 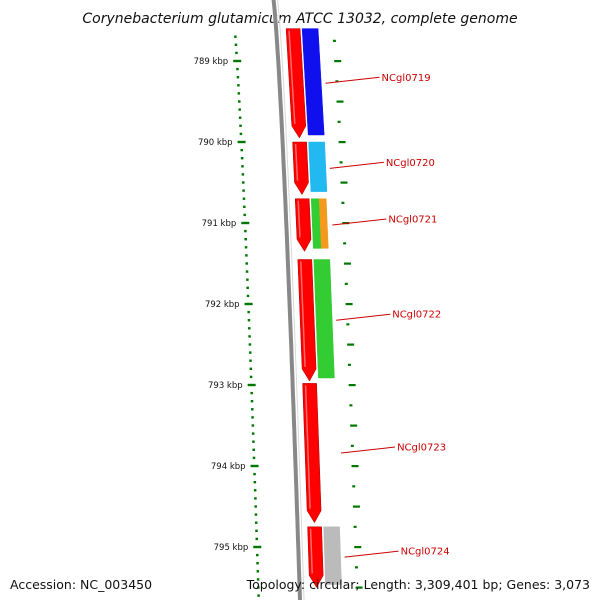 What do you see at coordinates (406, 78) in the screenshot?
I see `gene-label-ncgl0719: NCgl0719` at bounding box center [406, 78].